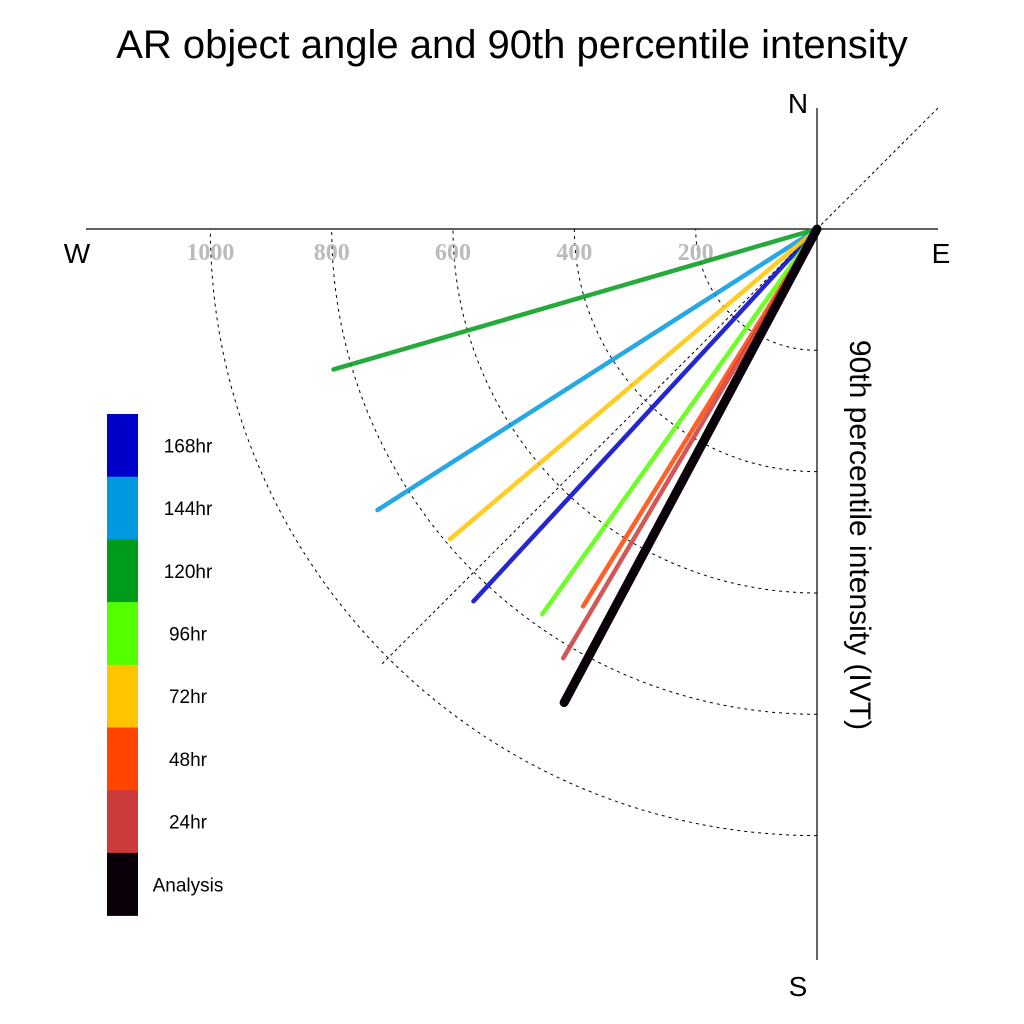  Describe the element at coordinates (188, 572) in the screenshot. I see `legend-label: 120hr` at that location.